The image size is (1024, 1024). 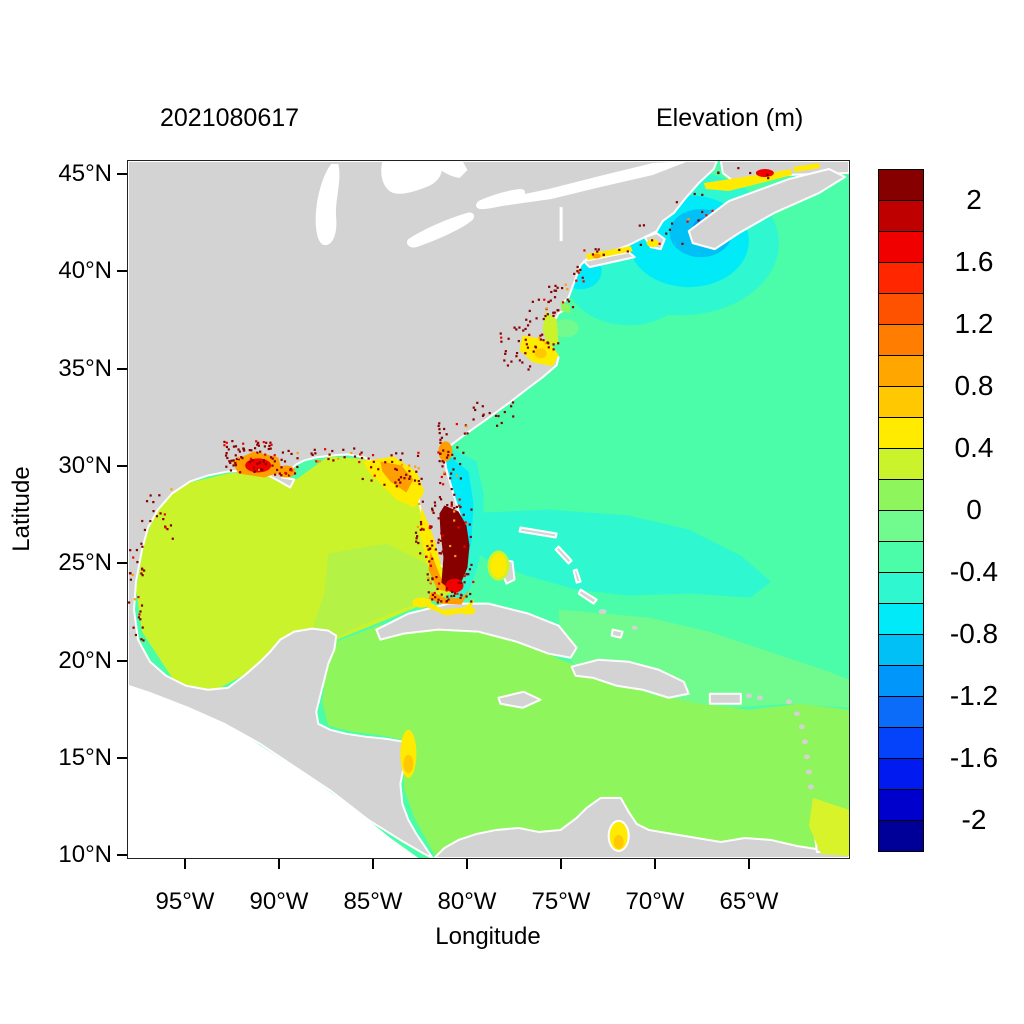 What do you see at coordinates (565, 328) in the screenshot?
I see `region-green-blob-offshore` at bounding box center [565, 328].